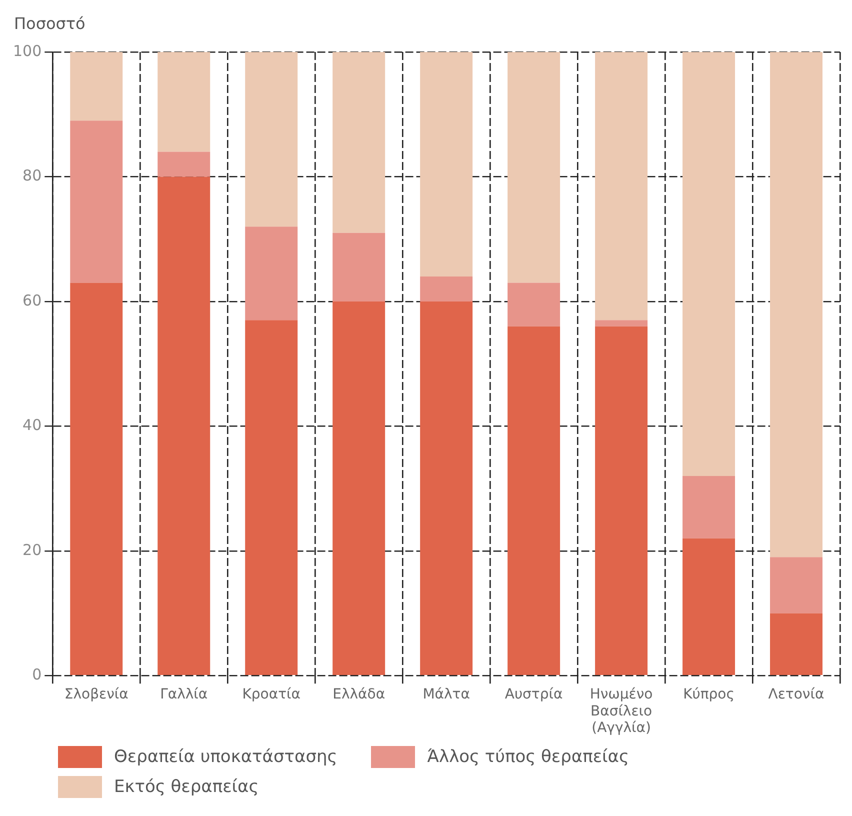  Describe the element at coordinates (186, 787) in the screenshot. I see `legend-label: Εκτός θεραπείας` at that location.